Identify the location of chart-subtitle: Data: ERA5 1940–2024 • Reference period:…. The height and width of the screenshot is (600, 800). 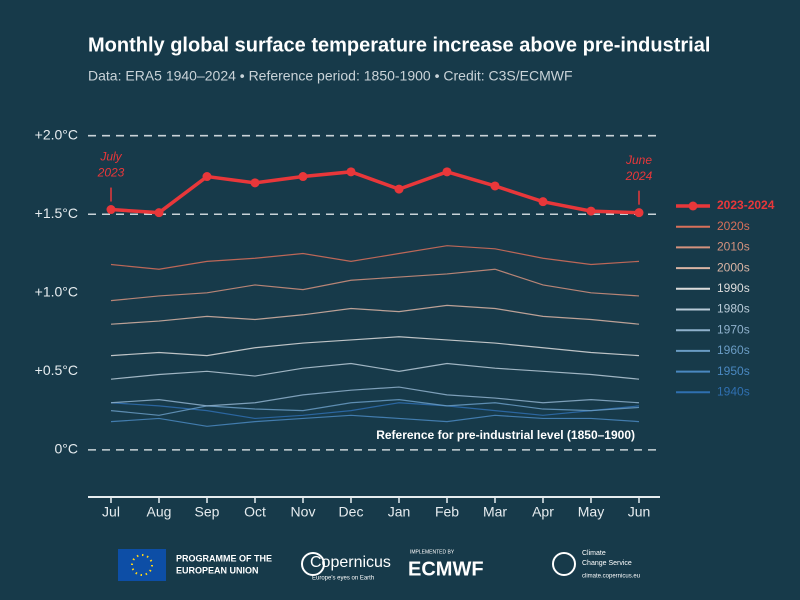
(330, 76).